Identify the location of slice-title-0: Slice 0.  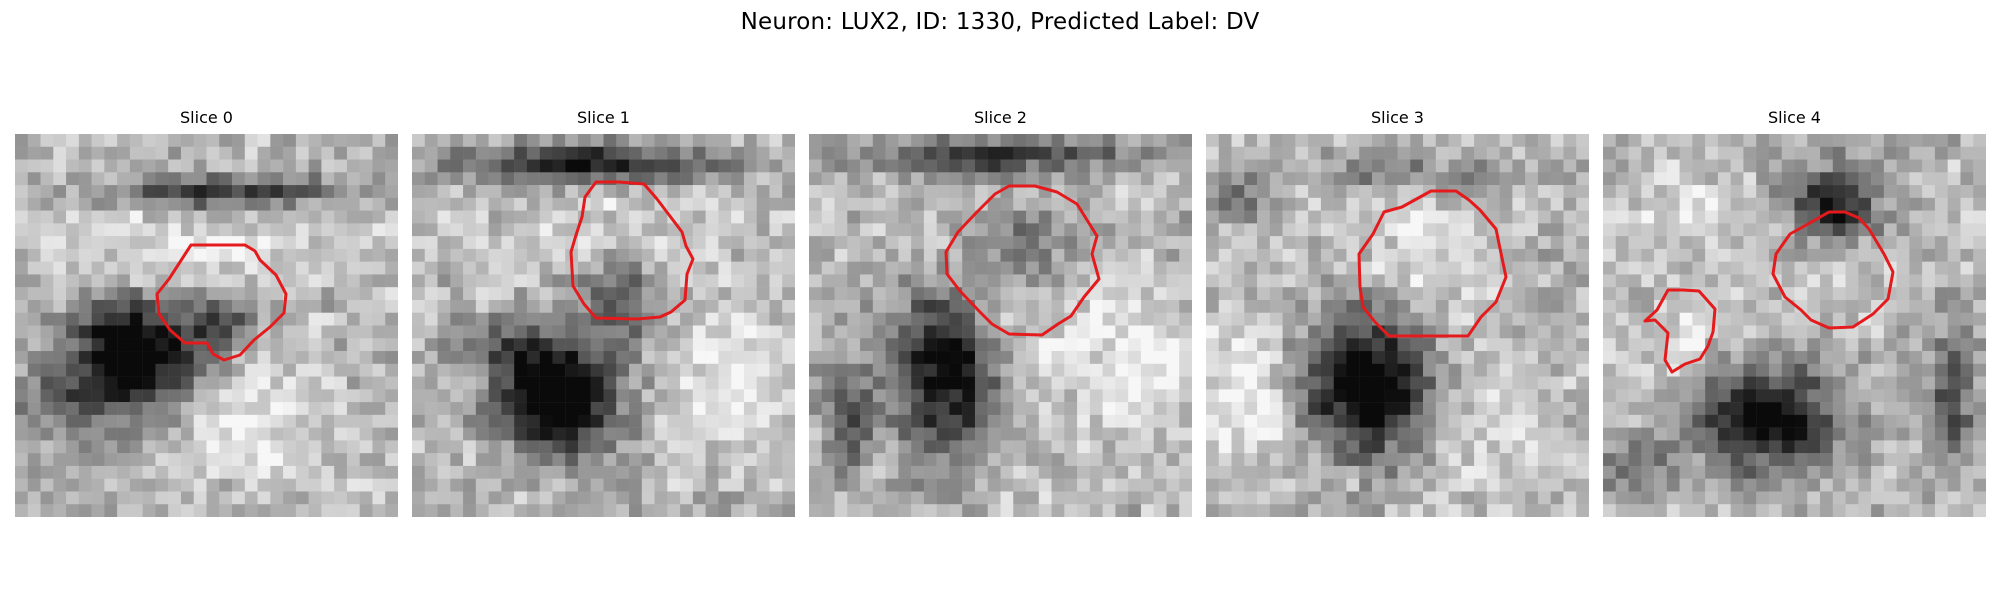
(206, 117).